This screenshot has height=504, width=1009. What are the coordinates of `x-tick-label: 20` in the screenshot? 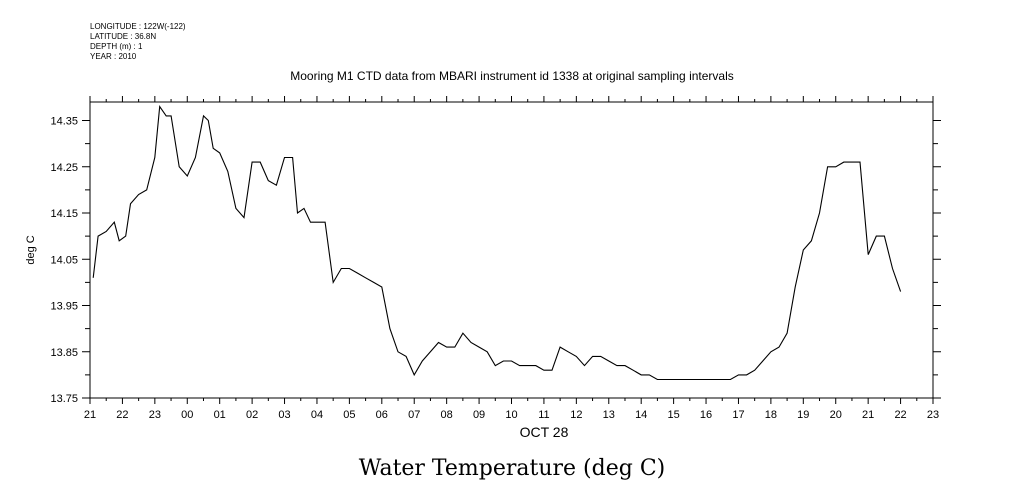 It's located at (836, 415).